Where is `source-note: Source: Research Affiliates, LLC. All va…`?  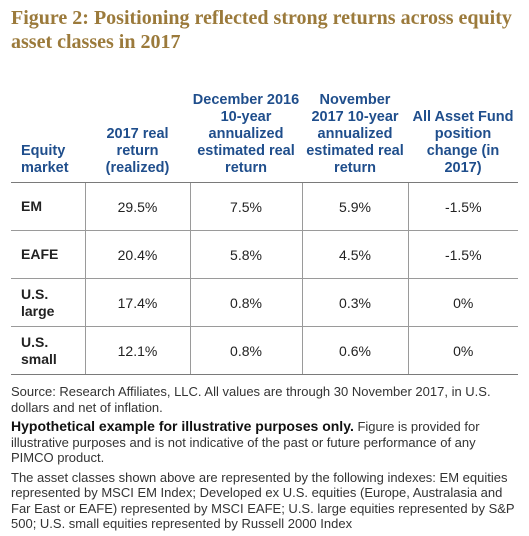 source-note: Source: Research Affiliates, LLC. All va… is located at coordinates (251, 399).